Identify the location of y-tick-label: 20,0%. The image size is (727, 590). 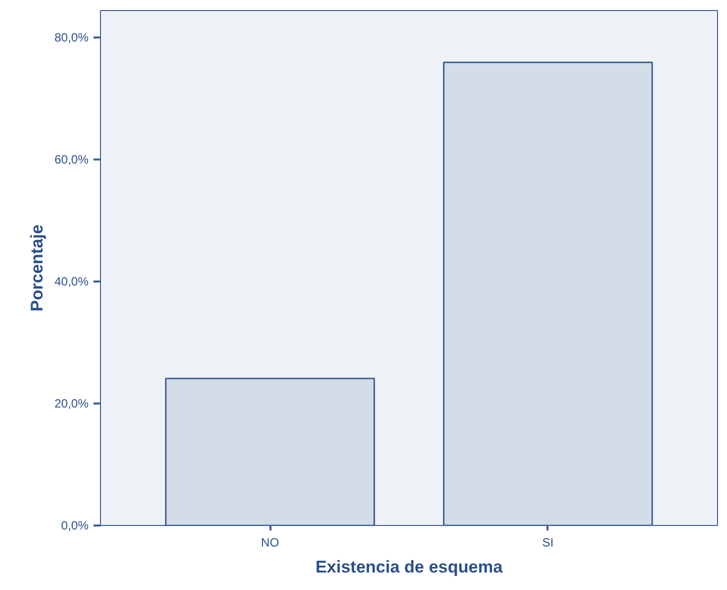
(71, 403).